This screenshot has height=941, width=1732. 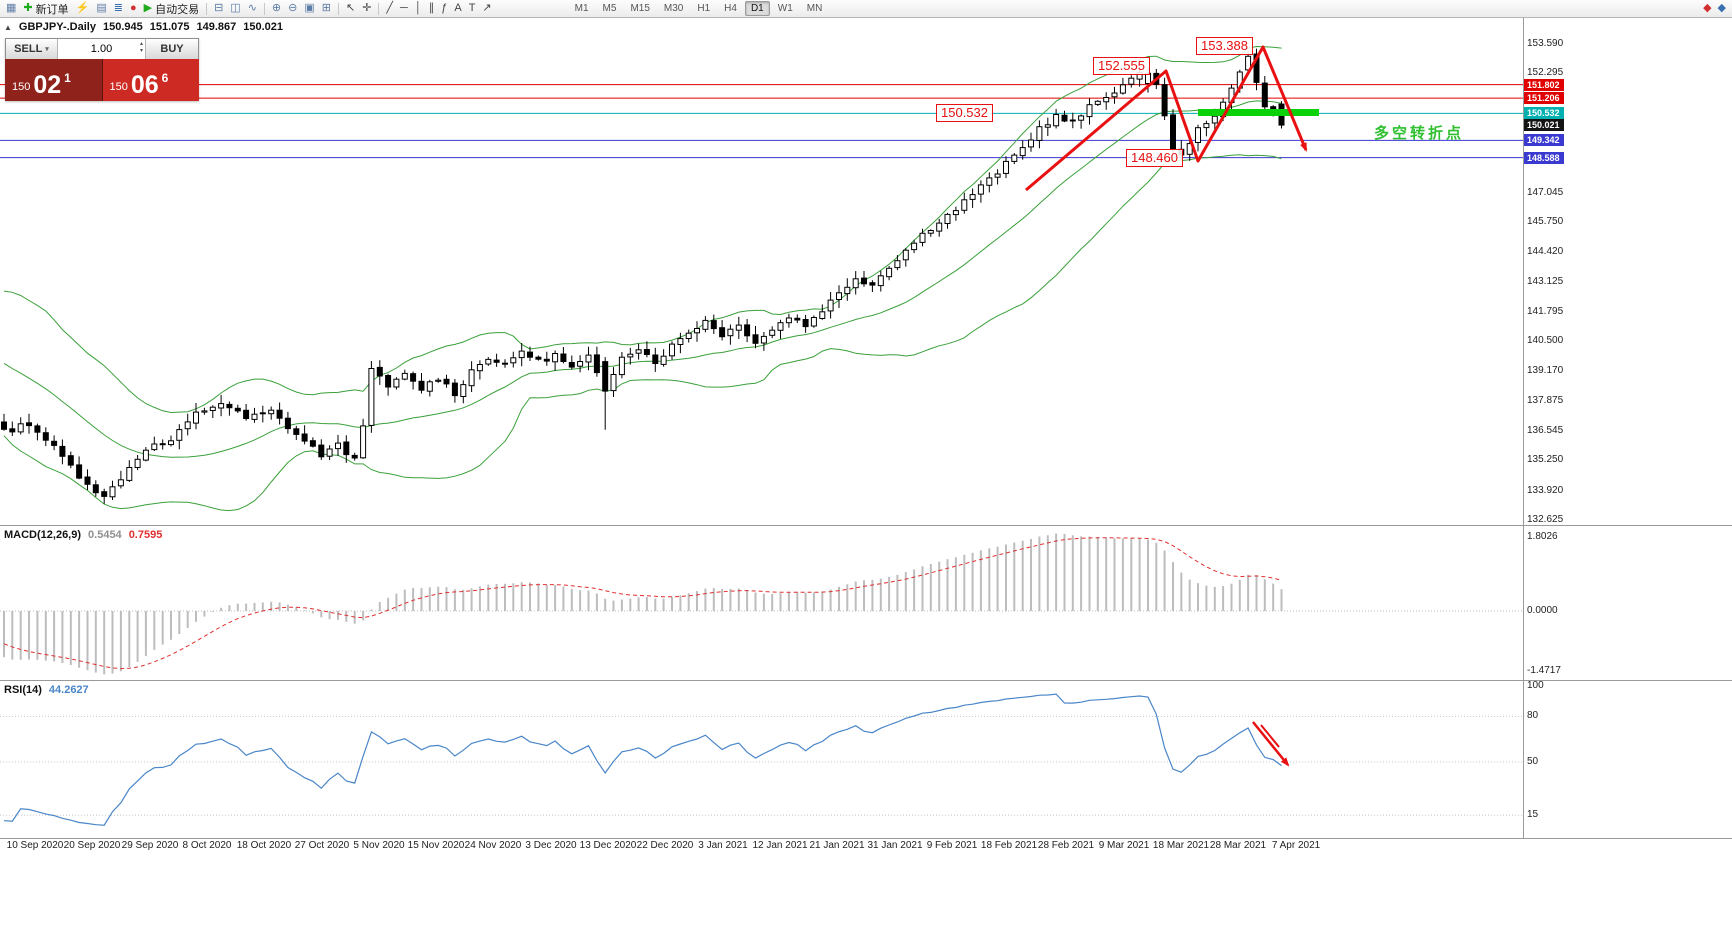 I want to click on buy-price-prefix: 150, so click(x=118, y=87).